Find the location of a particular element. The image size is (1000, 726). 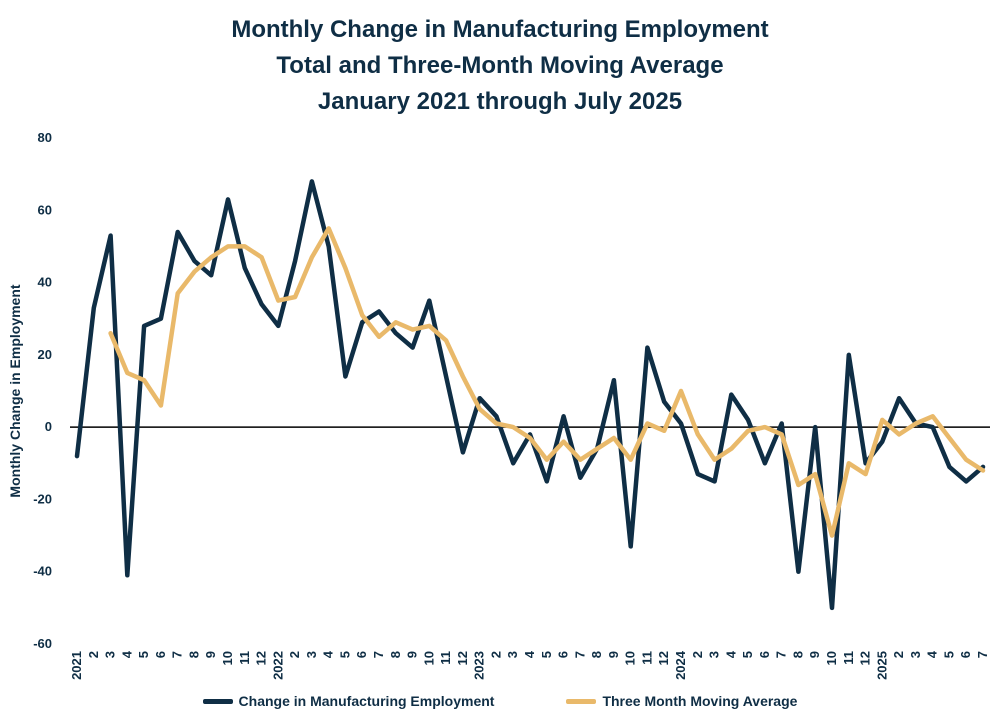

legend-item-average: Three Month Moving Average is located at coordinates (681, 701).